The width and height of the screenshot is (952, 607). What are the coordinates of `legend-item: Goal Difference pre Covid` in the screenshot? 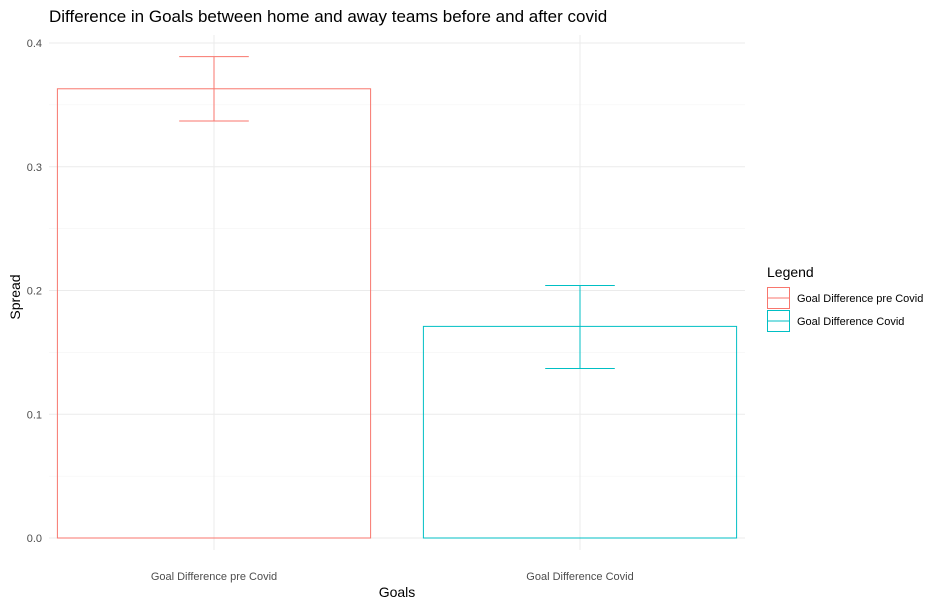 It's located at (845, 298).